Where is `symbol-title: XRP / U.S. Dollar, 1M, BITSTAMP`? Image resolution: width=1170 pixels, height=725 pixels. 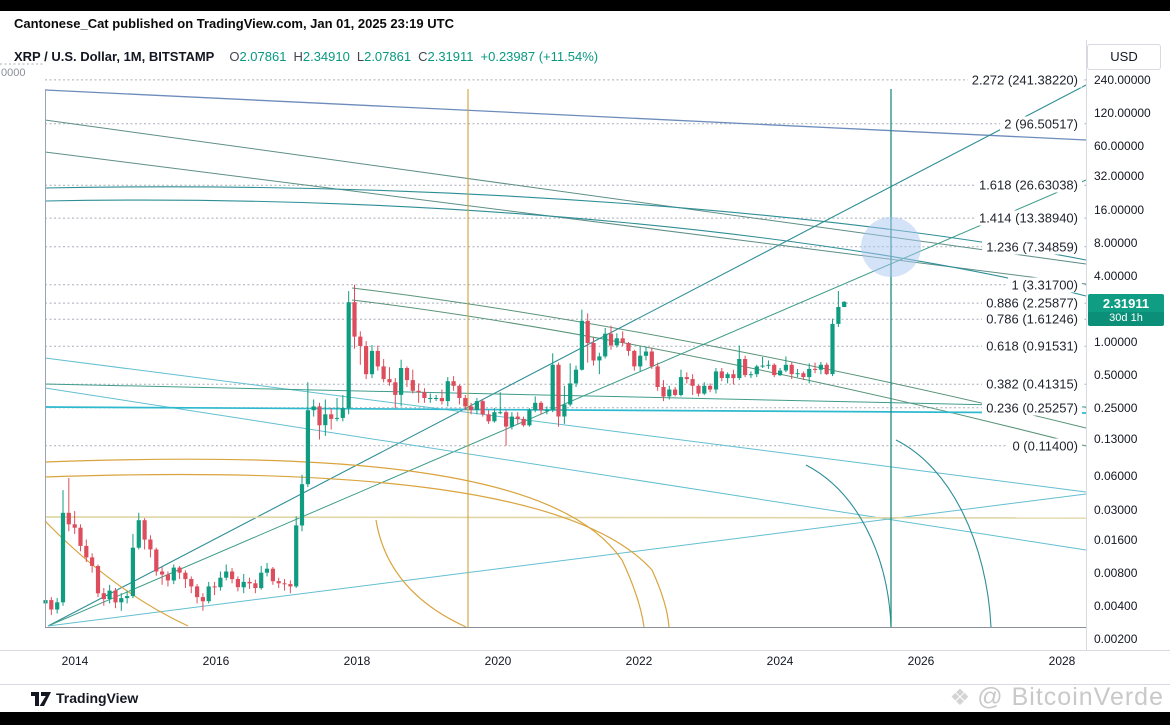 symbol-title: XRP / U.S. Dollar, 1M, BITSTAMP is located at coordinates (114, 56).